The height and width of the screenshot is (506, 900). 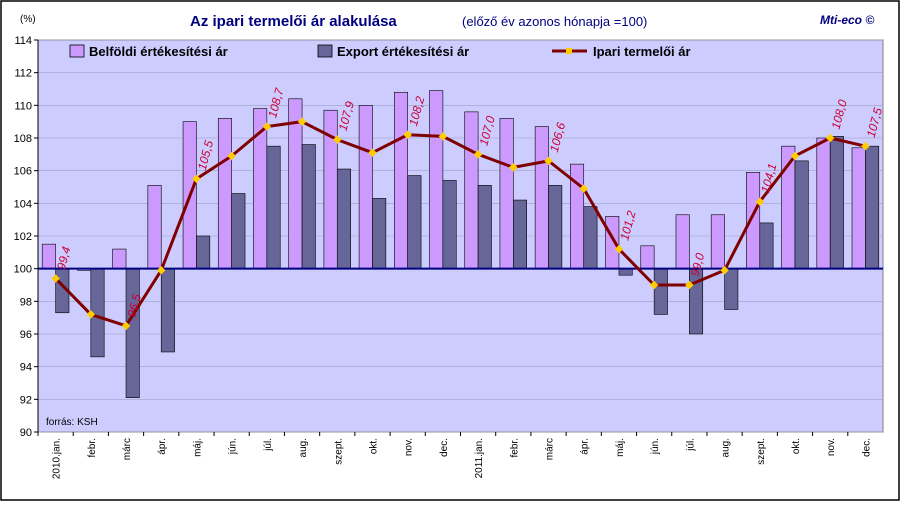 What do you see at coordinates (293, 21) in the screenshot?
I see `chart-title: Az ipari termelői ár alakulása` at bounding box center [293, 21].